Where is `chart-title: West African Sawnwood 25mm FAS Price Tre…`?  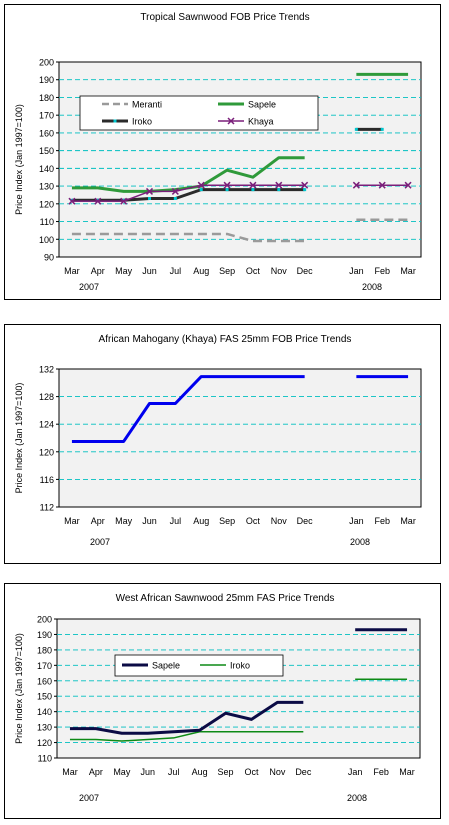 chart-title: West African Sawnwood 25mm FAS Price Tre… is located at coordinates (225, 598).